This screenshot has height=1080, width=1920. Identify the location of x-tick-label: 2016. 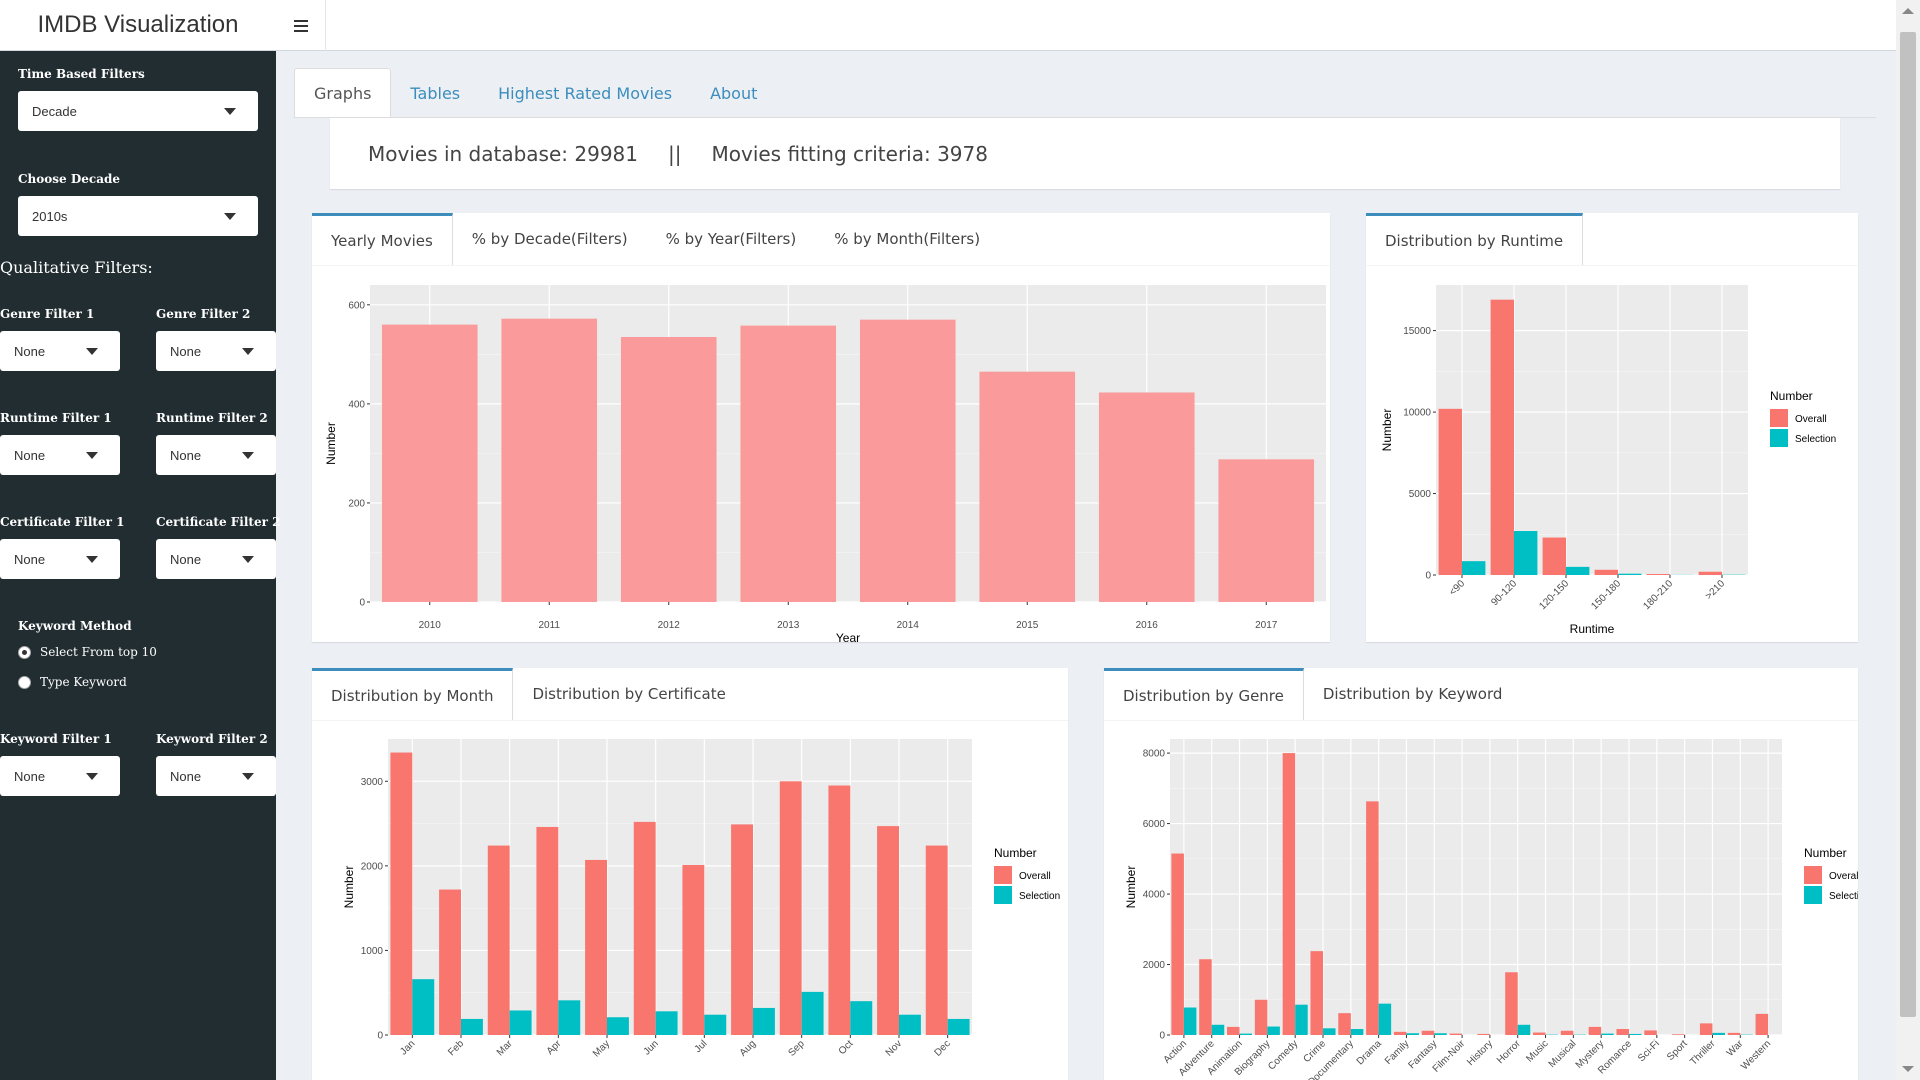
(1147, 625).